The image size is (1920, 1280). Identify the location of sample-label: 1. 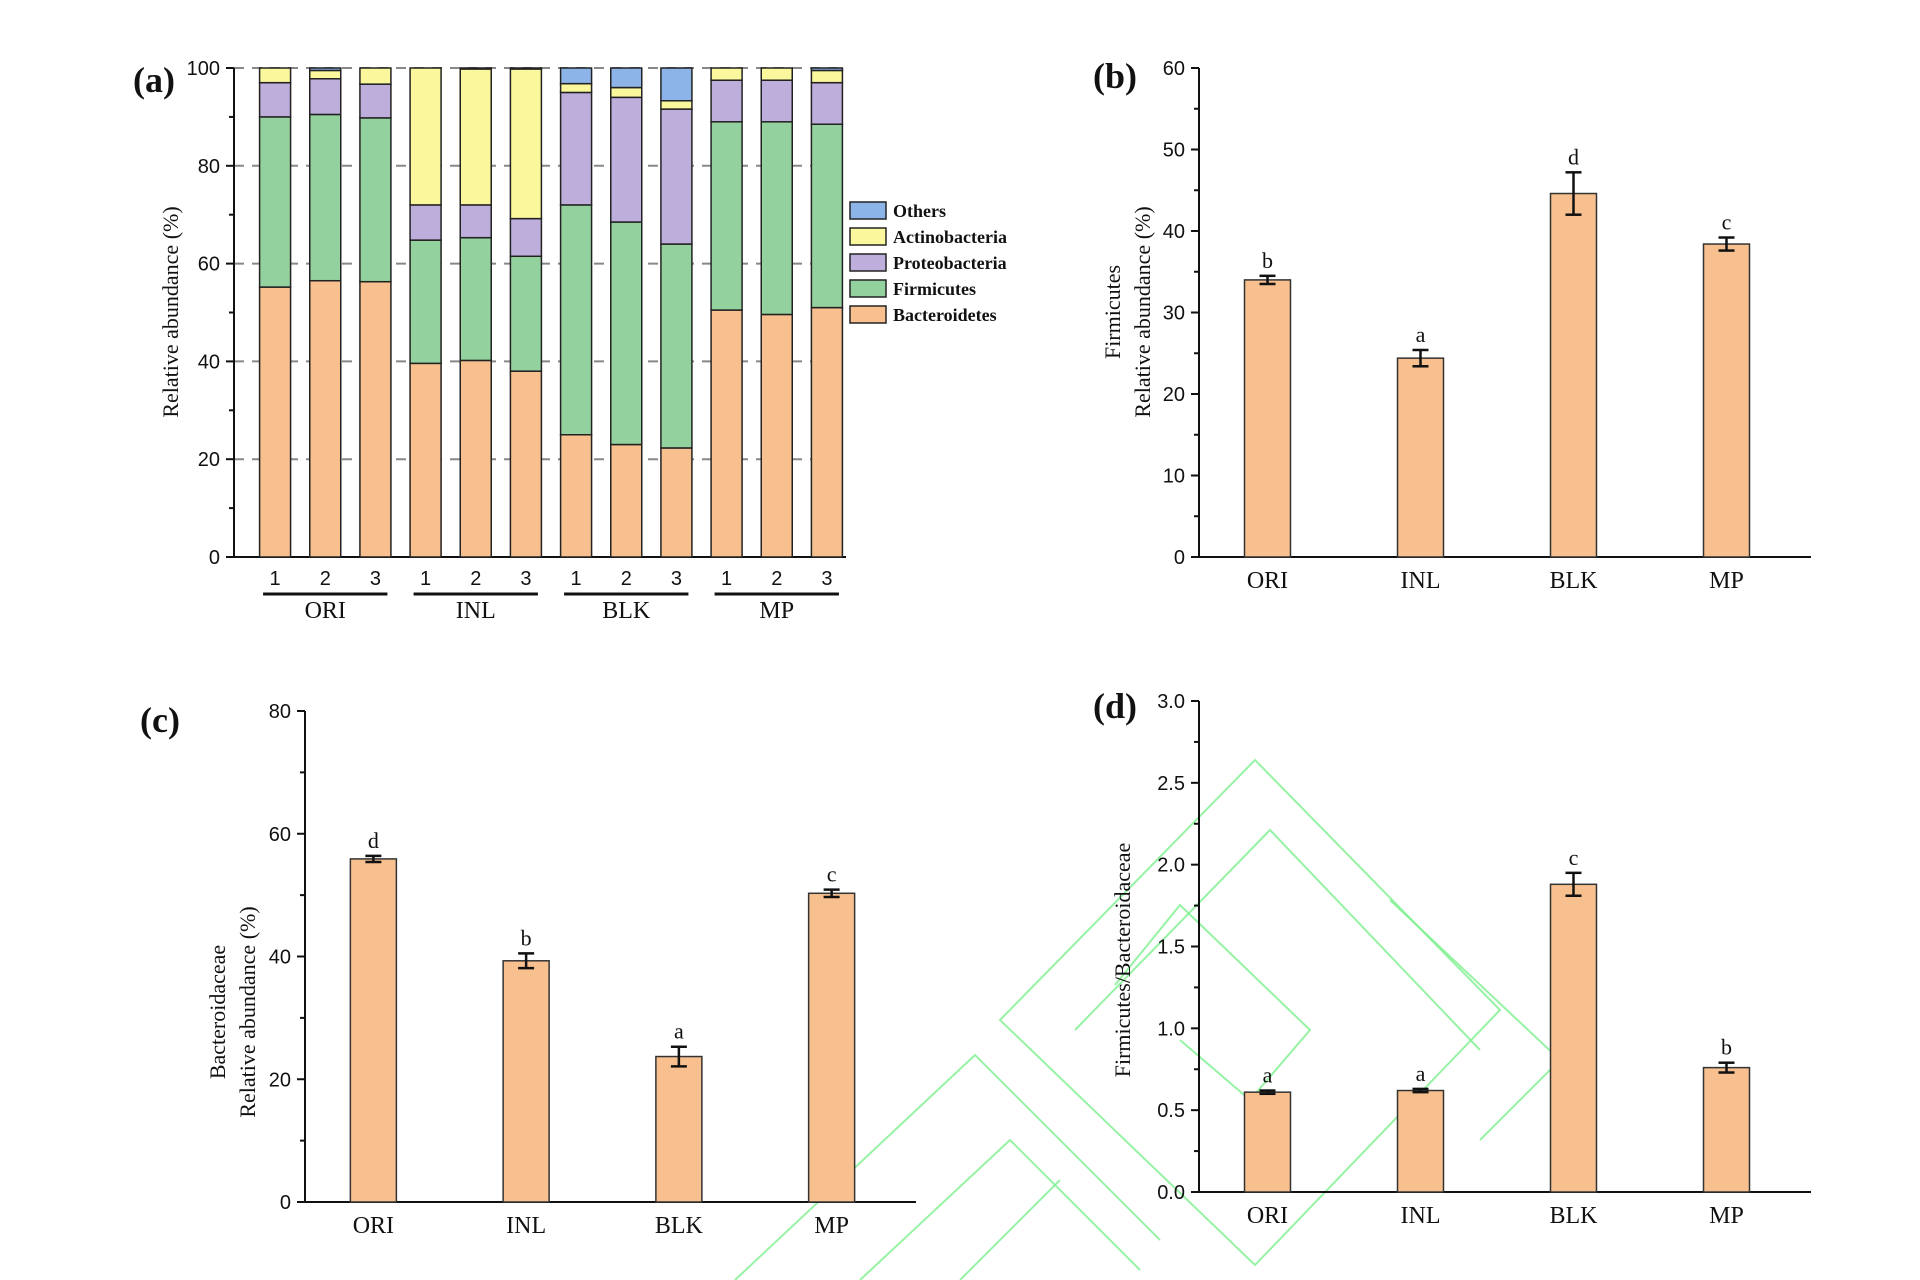
(425, 579).